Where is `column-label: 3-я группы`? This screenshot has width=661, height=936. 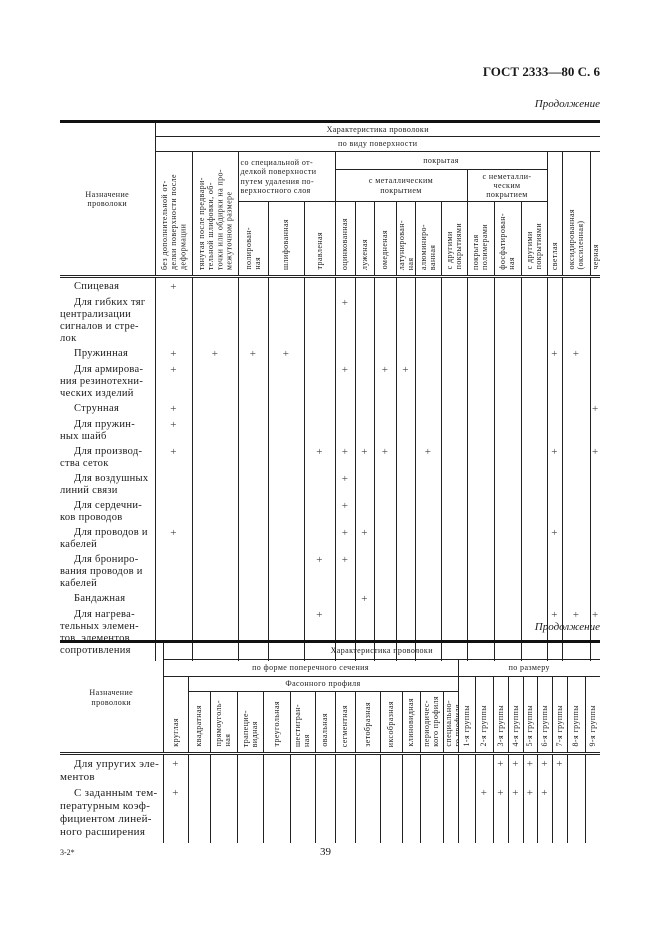
column-label: 3-я группы is located at coordinates (500, 726).